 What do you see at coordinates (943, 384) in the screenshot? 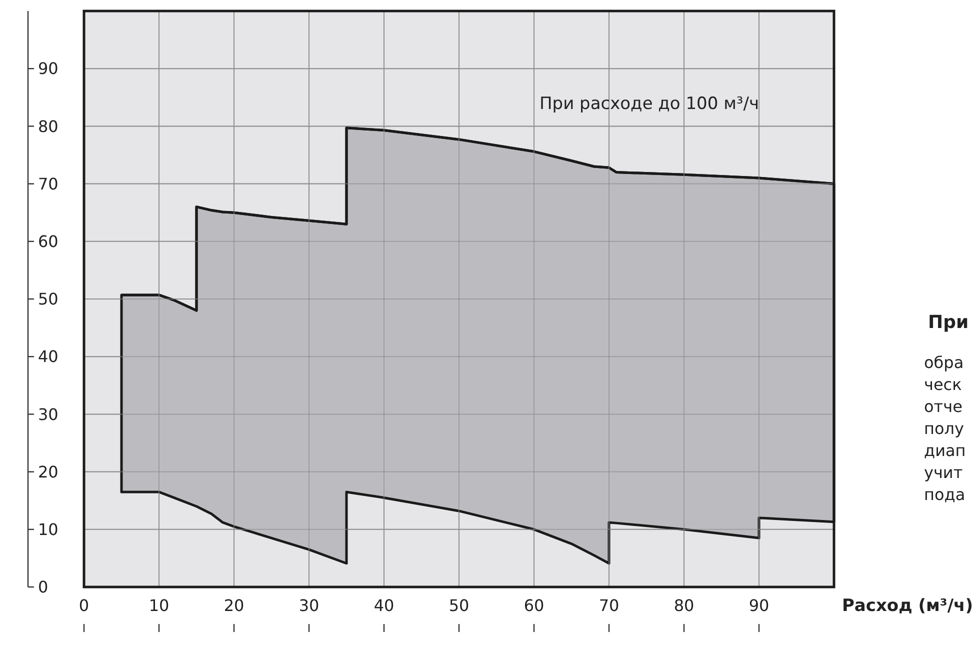
I see `text: ческ` at bounding box center [943, 384].